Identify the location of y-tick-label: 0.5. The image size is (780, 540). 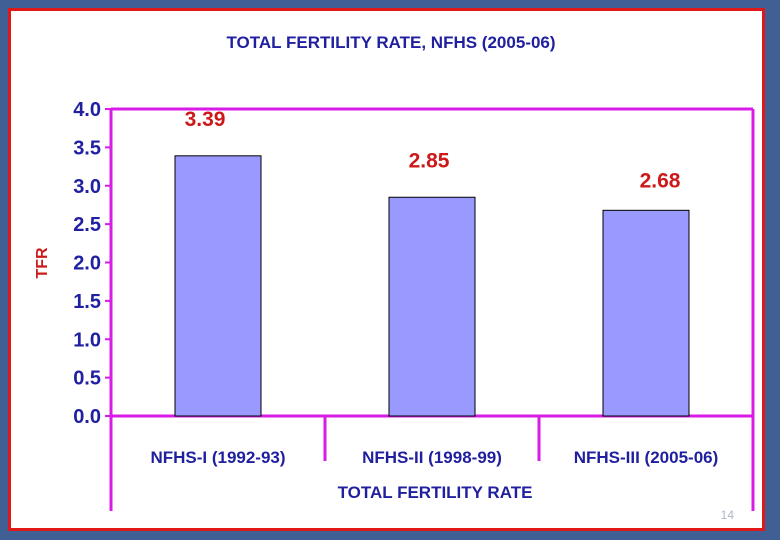
(87, 379).